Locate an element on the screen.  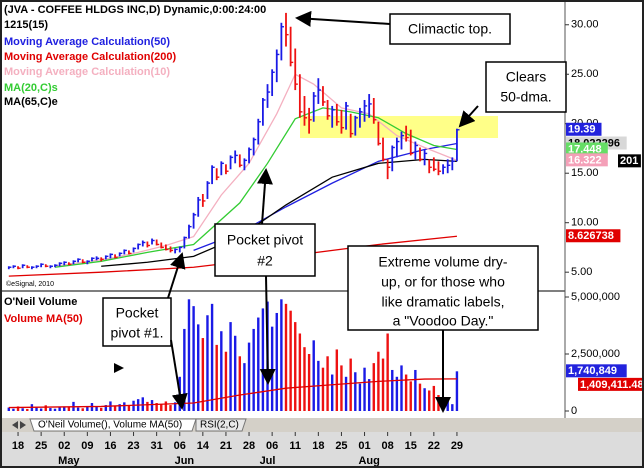
copyright: ©eSignal, 2010 is located at coordinates (30, 284).